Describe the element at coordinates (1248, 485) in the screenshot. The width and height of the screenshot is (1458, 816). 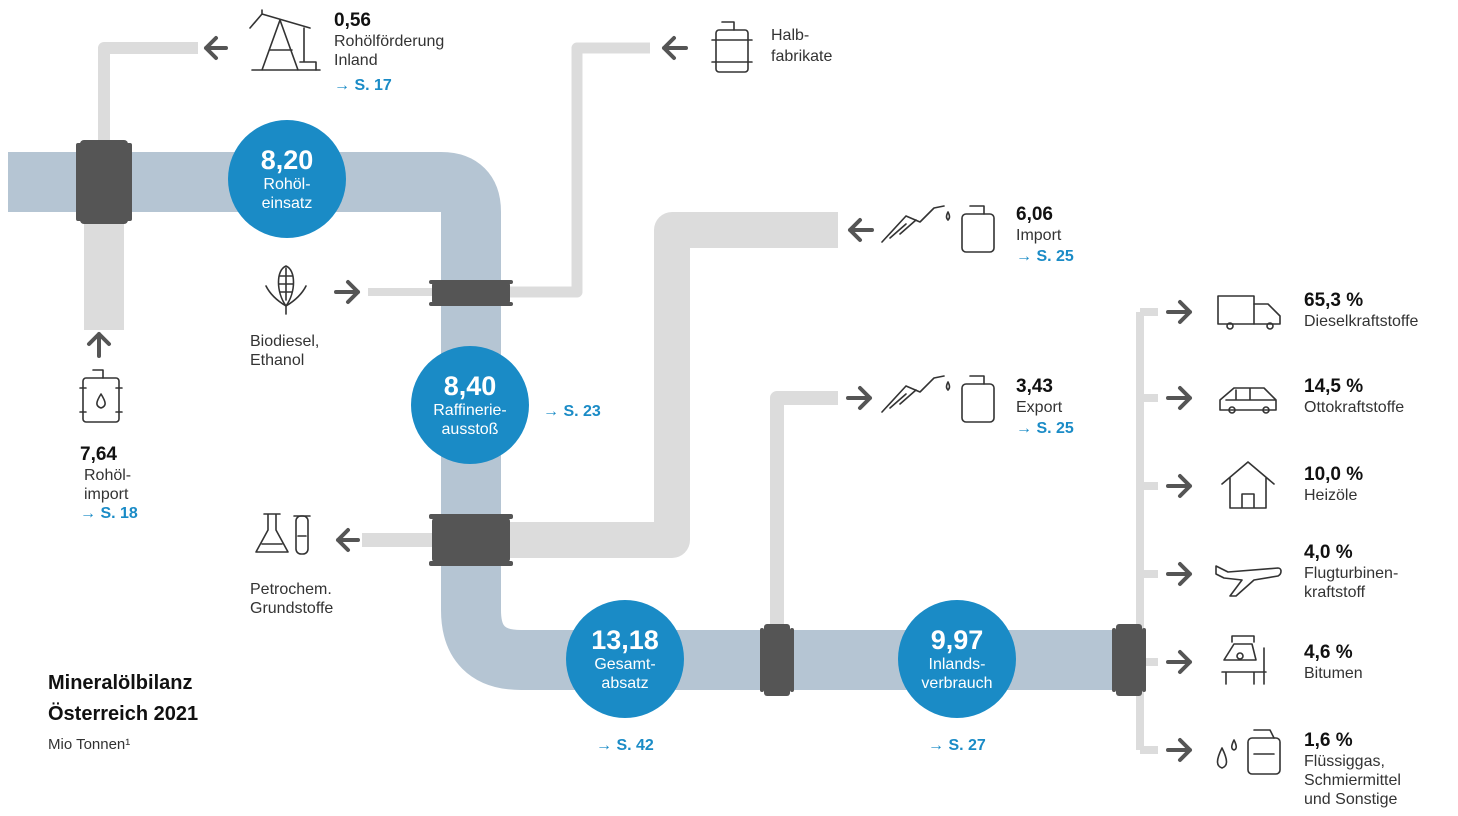
I see `house-icon` at that location.